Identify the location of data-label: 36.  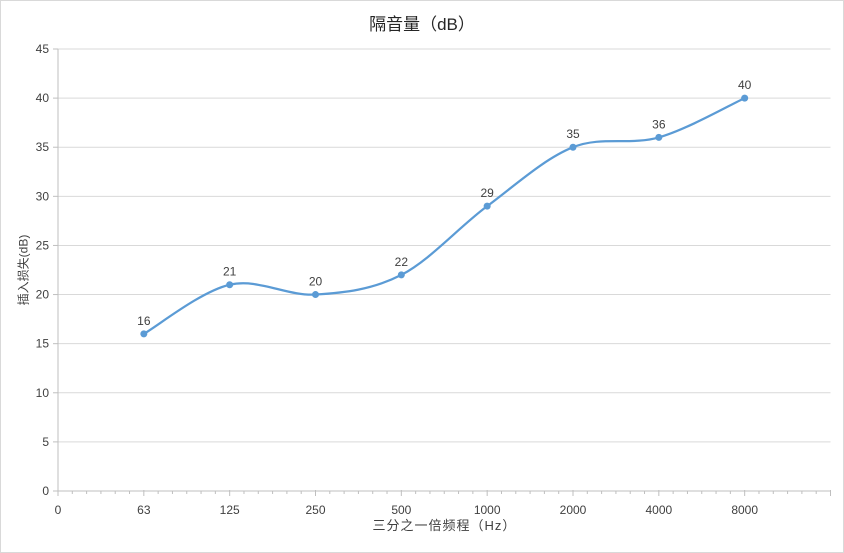
(659, 124).